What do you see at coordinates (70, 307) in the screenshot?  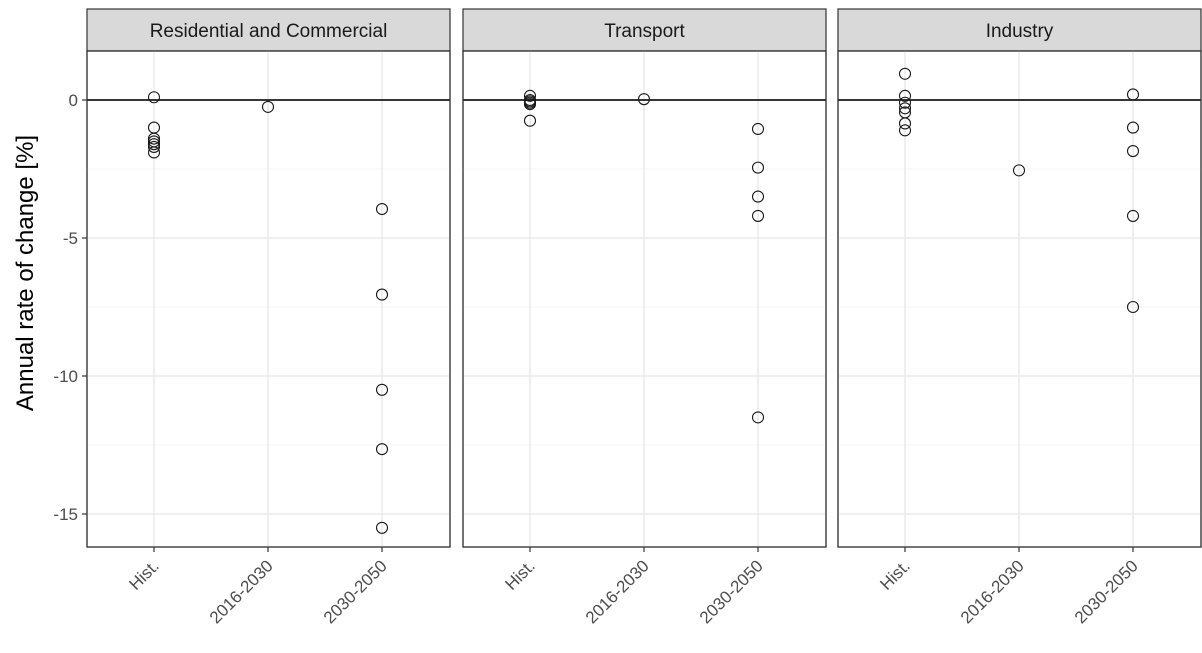 I see `y-axis: 0 -5 -10 -15` at bounding box center [70, 307].